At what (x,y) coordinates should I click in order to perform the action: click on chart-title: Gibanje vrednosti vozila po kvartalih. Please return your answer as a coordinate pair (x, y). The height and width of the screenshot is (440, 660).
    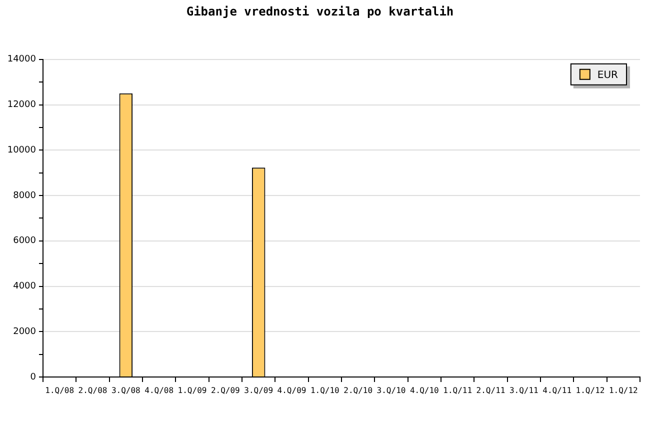
    Looking at the image, I should click on (320, 11).